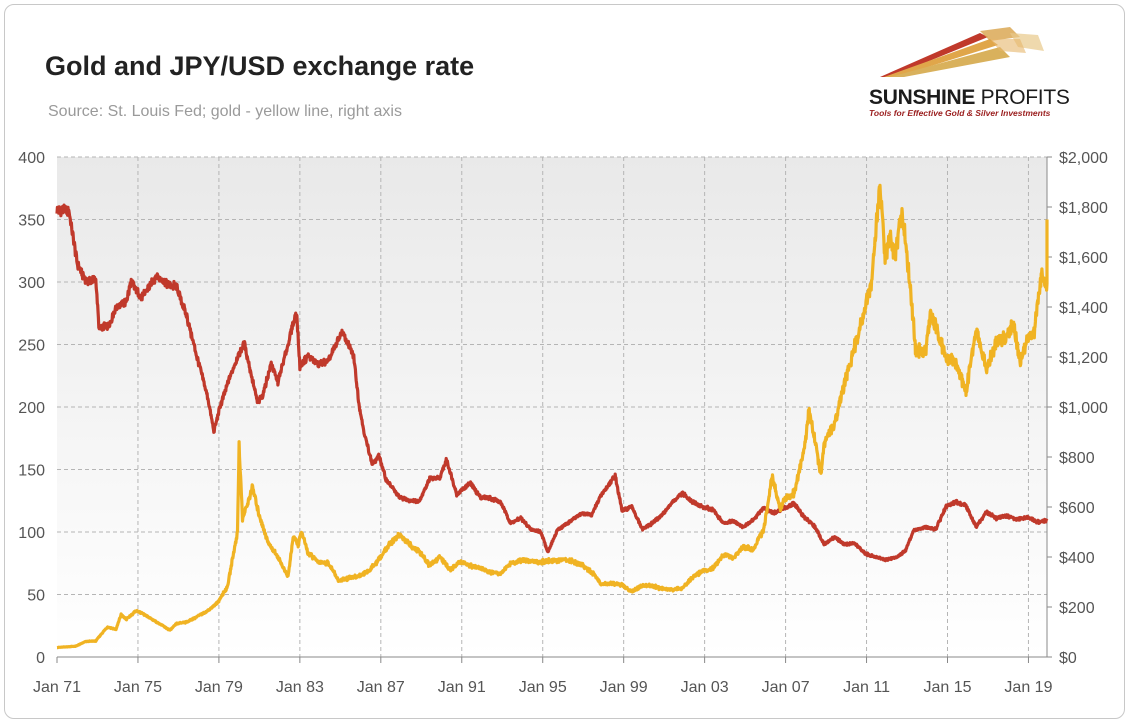  Describe the element at coordinates (1083, 158) in the screenshot. I see `y-right-tick-label: $2,000` at that location.